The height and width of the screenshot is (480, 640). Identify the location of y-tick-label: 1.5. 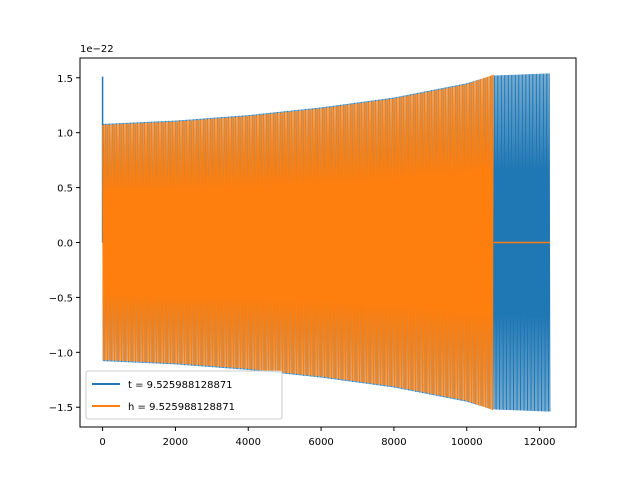
(65, 79).